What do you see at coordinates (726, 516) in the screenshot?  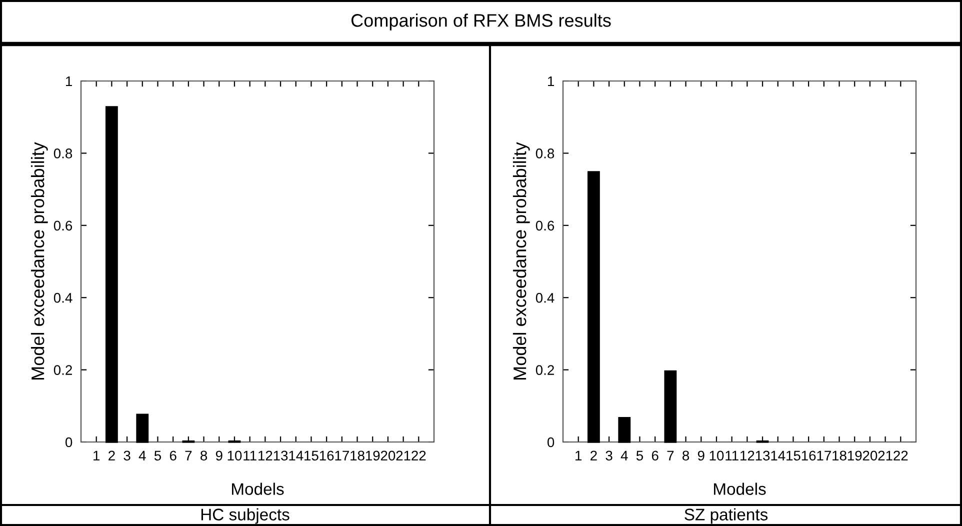 I see `text: SZ patients` at bounding box center [726, 516].